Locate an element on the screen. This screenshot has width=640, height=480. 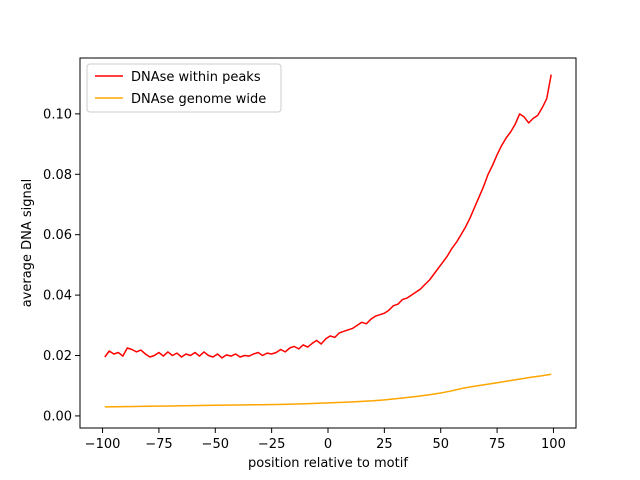
y-tick-label: 0.06 is located at coordinates (57, 235).